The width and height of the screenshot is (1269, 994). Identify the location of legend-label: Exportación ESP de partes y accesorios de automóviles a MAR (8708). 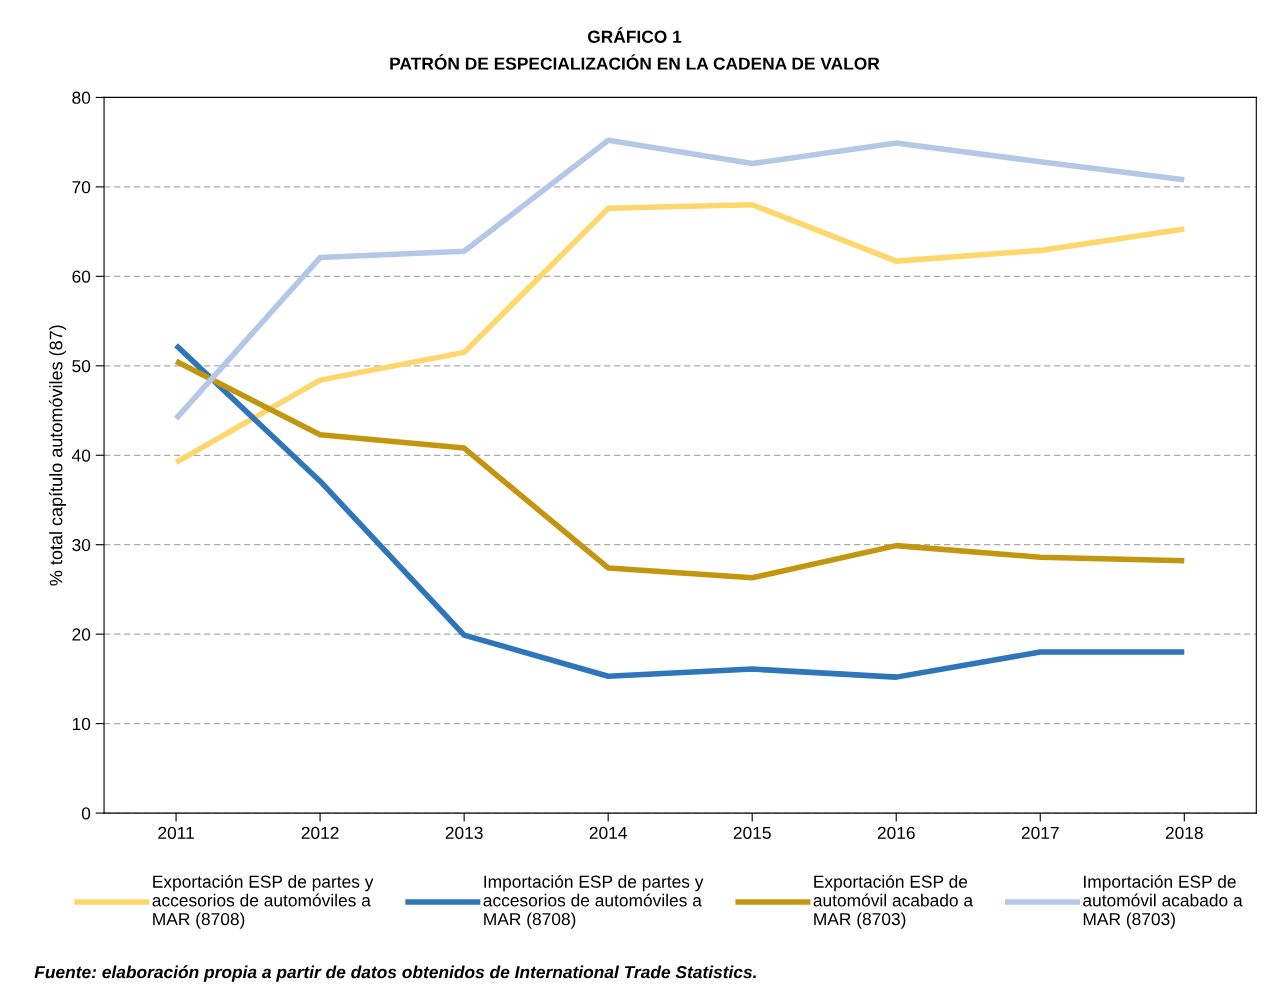
(263, 901).